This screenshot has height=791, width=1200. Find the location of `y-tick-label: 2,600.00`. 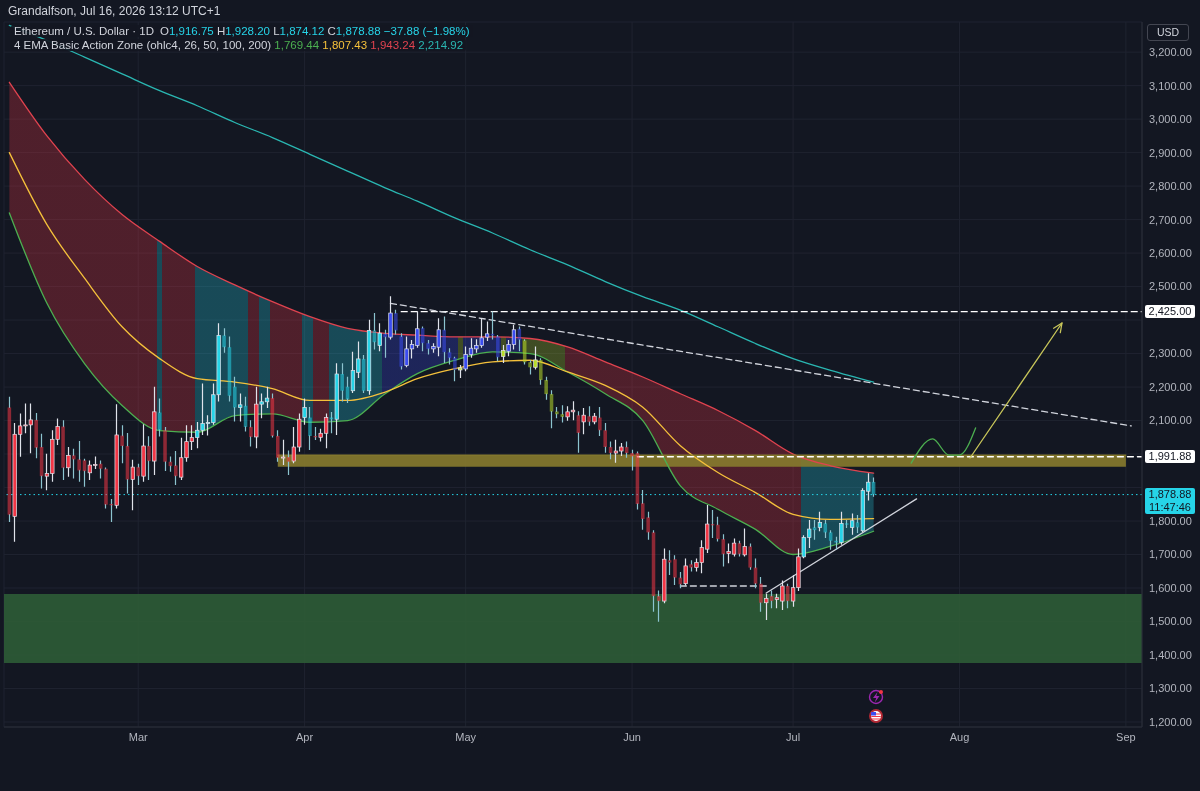

y-tick-label: 2,600.00 is located at coordinates (1170, 253).